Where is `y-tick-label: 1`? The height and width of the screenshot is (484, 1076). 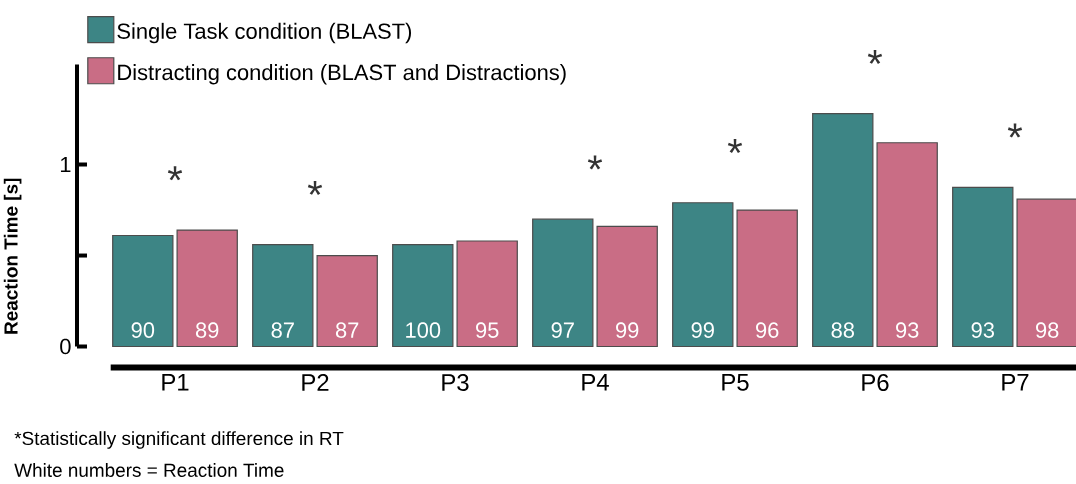 y-tick-label: 1 is located at coordinates (65, 165).